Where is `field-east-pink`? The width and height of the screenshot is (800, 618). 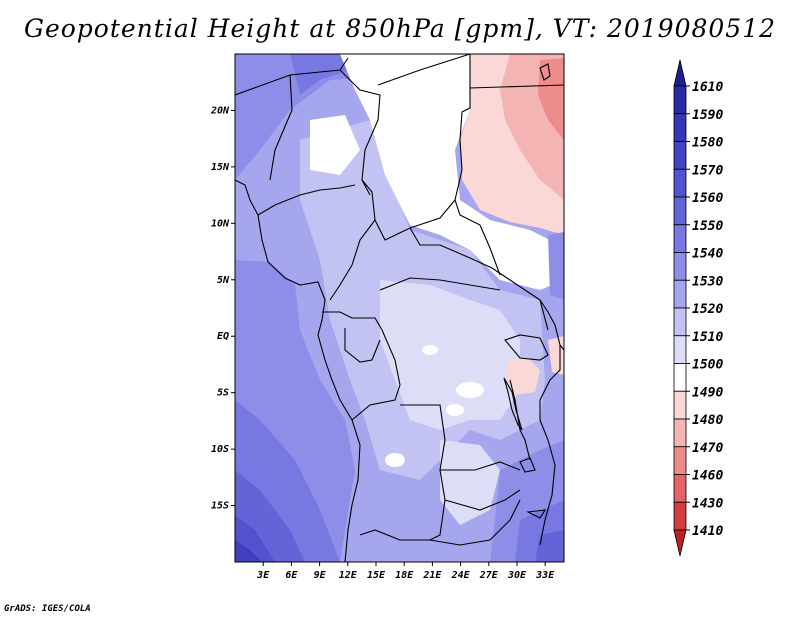
field-east-pink is located at coordinates (522, 376).